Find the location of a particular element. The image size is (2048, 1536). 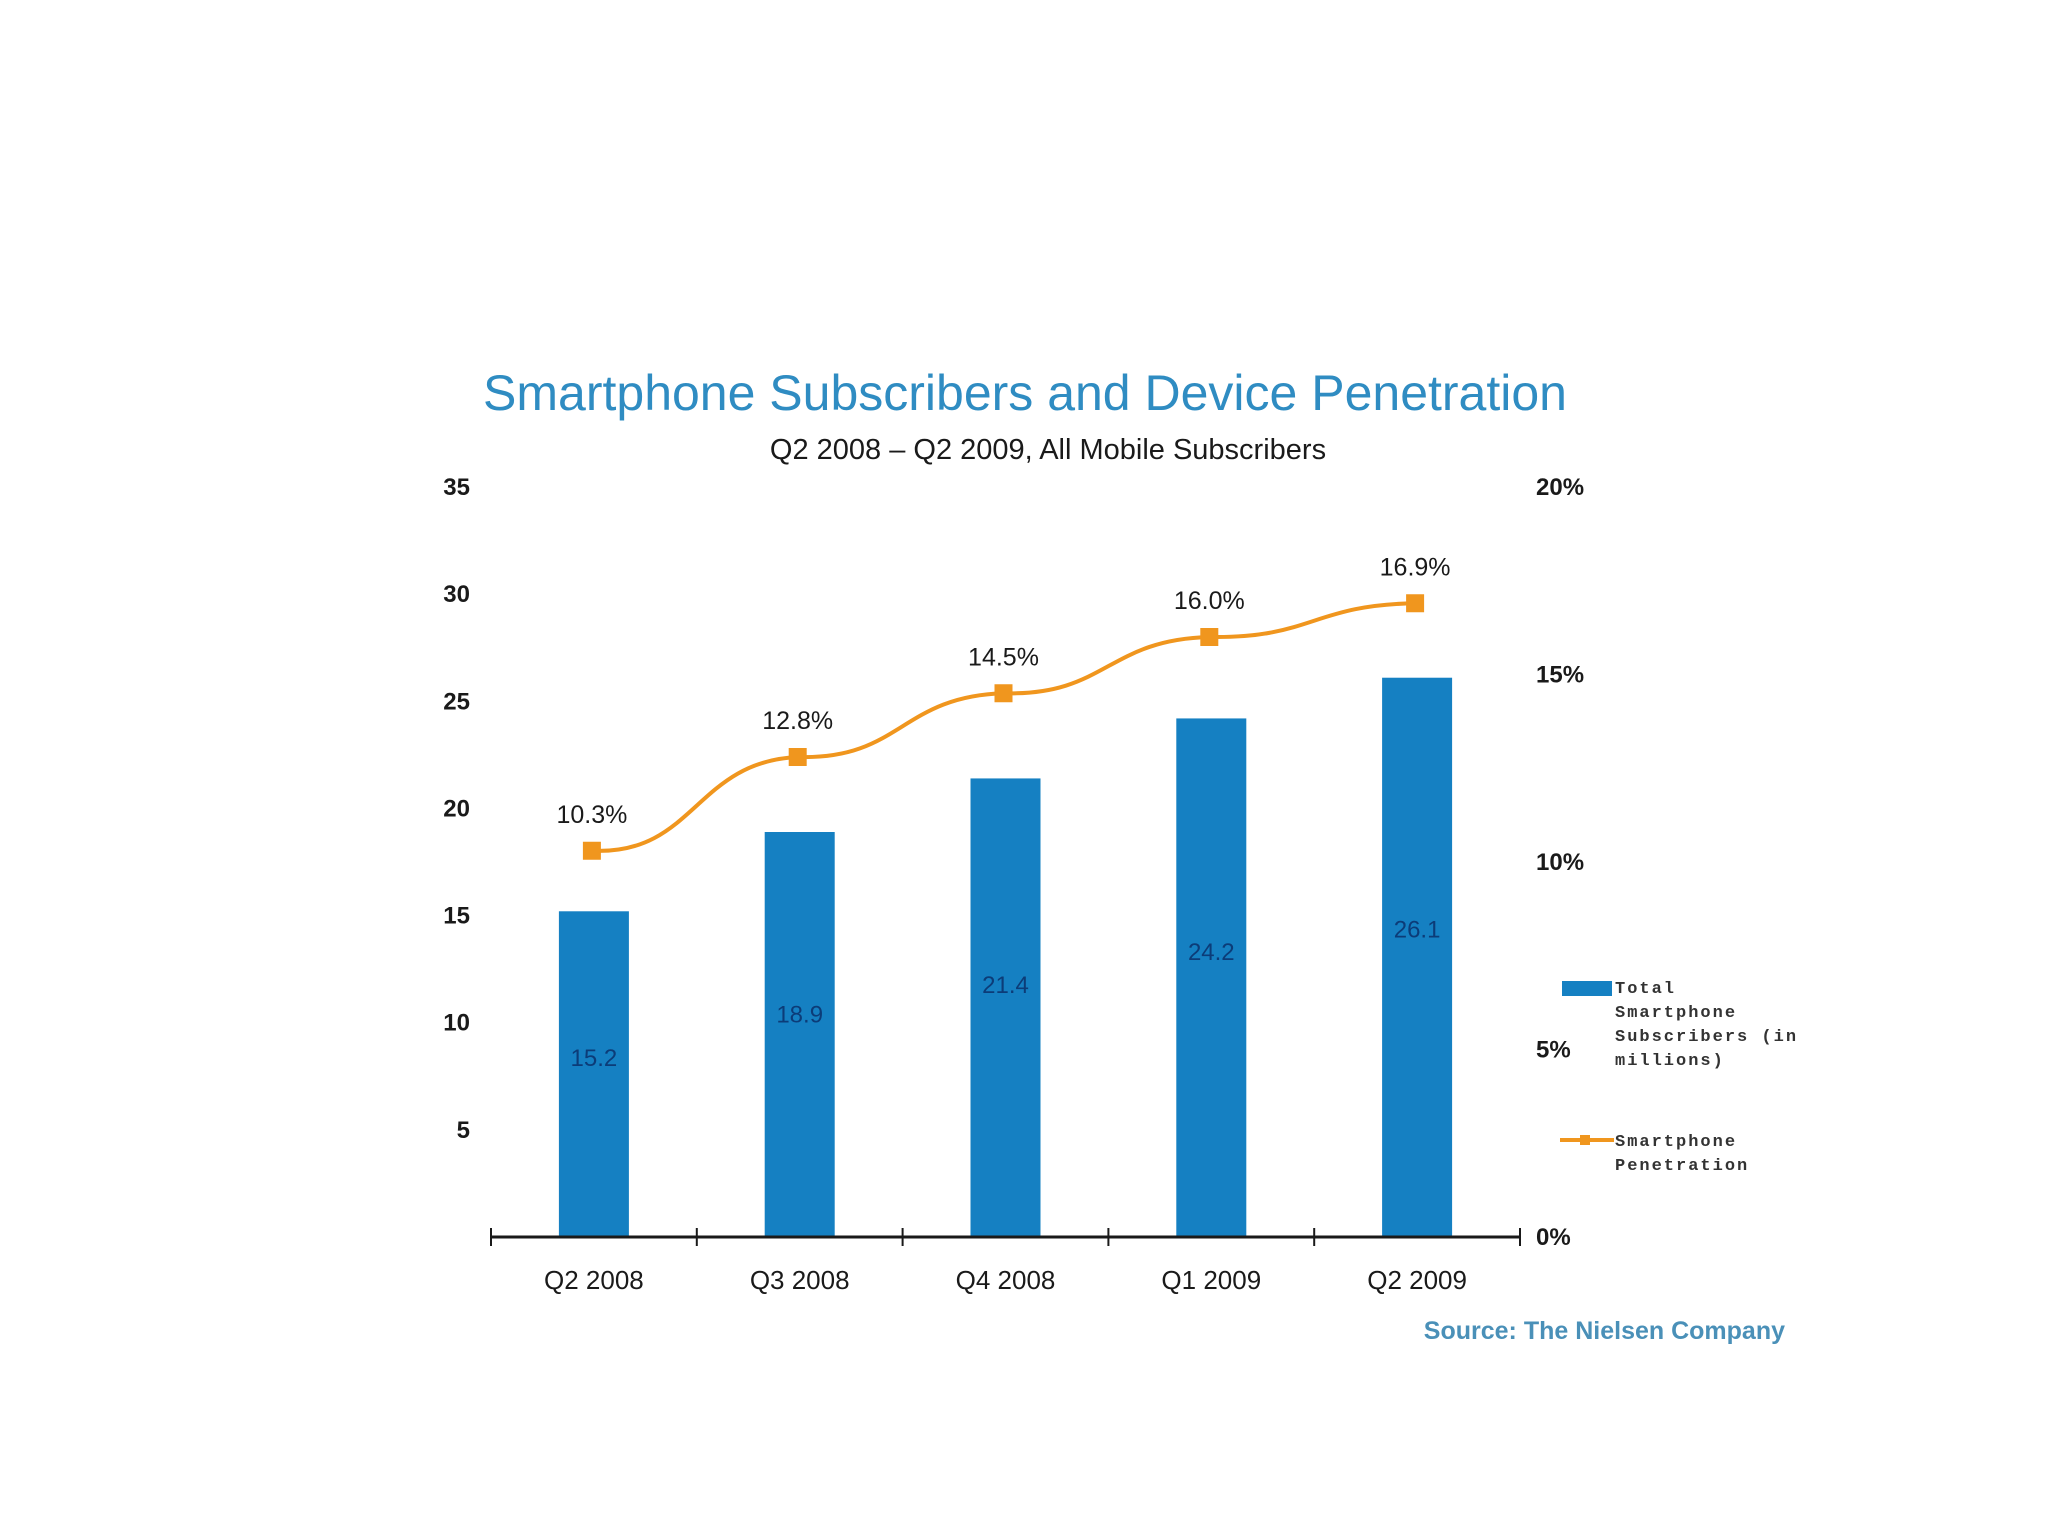

y-tick-label: 35 is located at coordinates (456, 487).